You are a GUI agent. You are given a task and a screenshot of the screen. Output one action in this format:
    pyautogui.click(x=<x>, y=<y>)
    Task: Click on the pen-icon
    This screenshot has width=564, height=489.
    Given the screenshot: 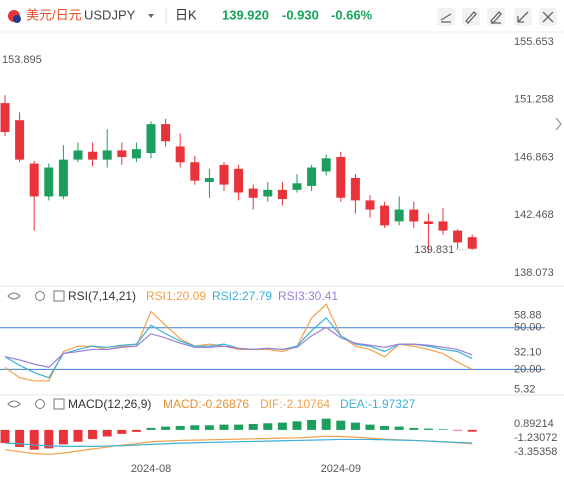 What is the action you would take?
    pyautogui.click(x=471, y=17)
    